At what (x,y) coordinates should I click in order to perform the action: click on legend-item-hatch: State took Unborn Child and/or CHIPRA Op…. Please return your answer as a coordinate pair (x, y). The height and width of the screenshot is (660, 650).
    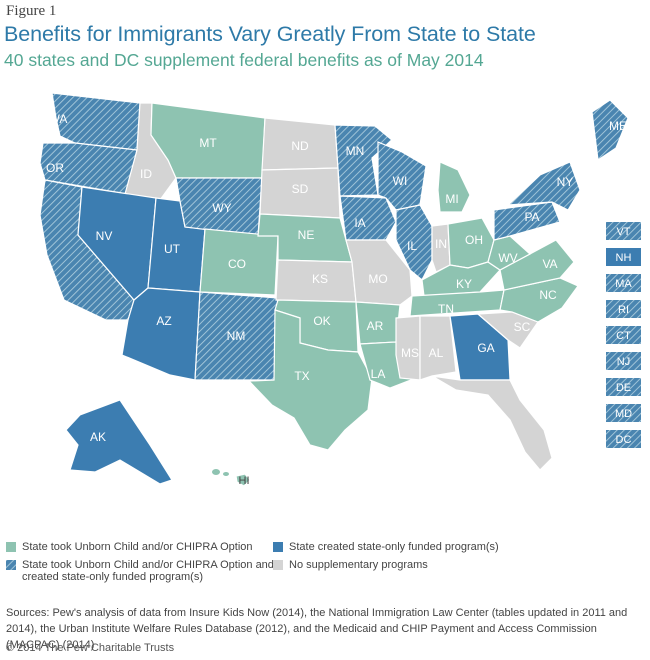
    Looking at the image, I should click on (141, 571).